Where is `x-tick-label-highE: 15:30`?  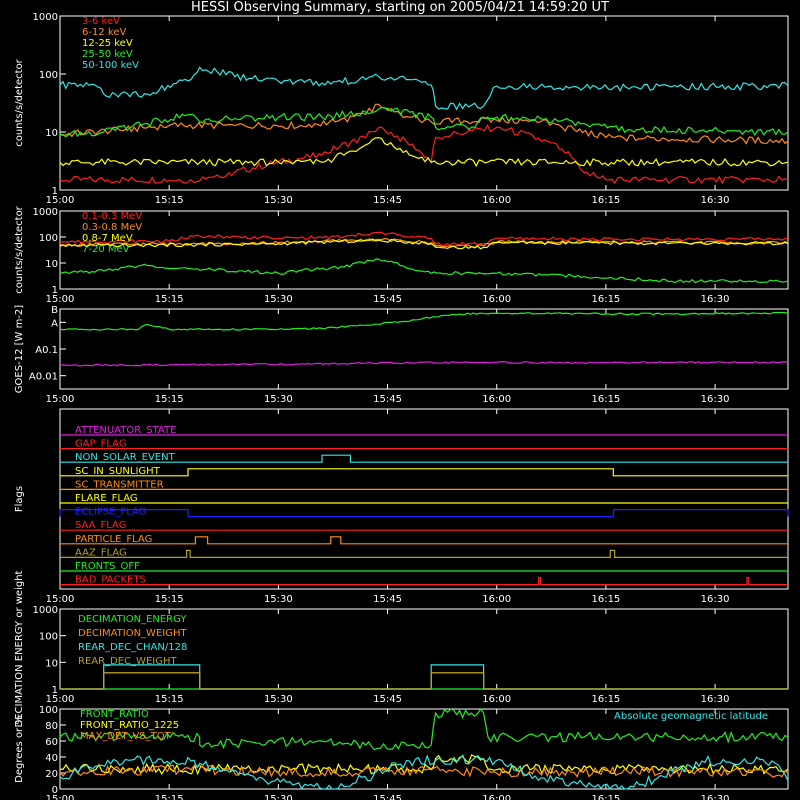 x-tick-label-highE: 15:30 is located at coordinates (278, 299).